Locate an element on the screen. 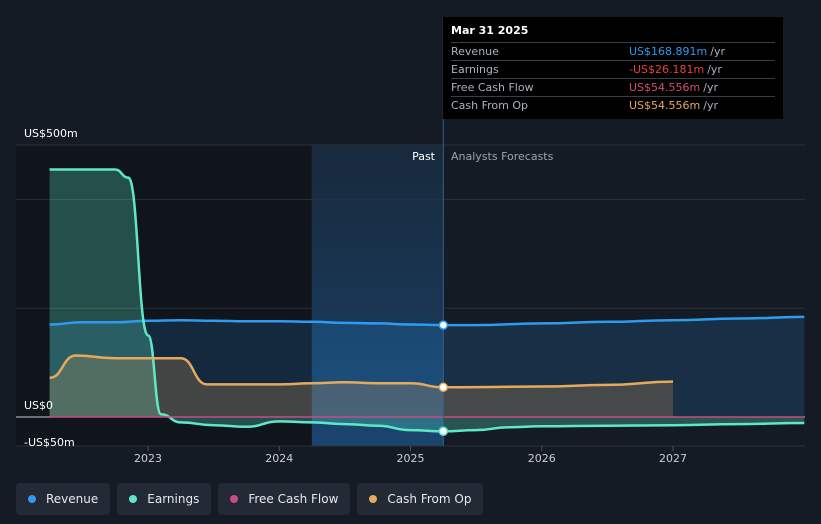  past-label: Past is located at coordinates (424, 156).